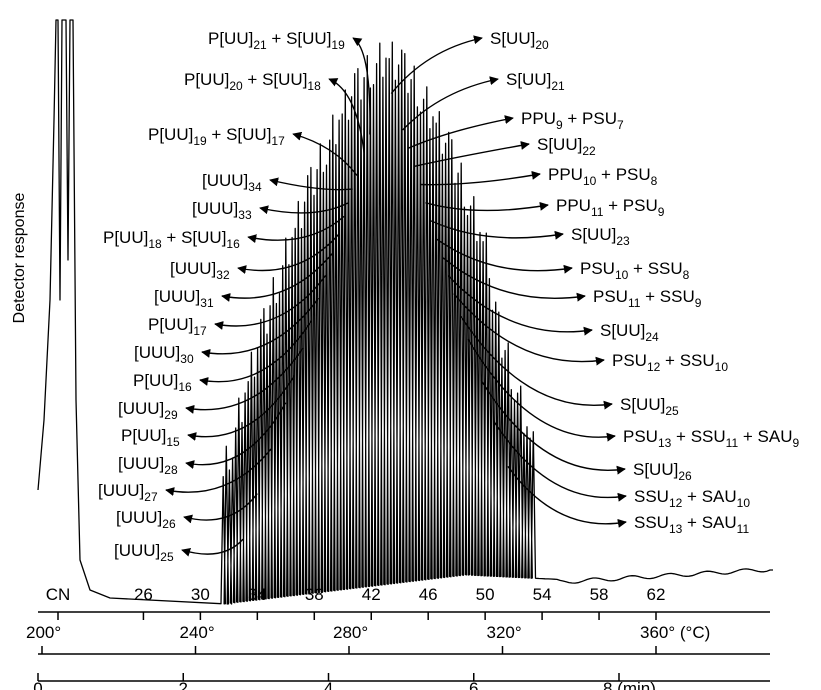 This screenshot has width=821, height=690. What do you see at coordinates (232, 182) in the screenshot?
I see `peak-annotation-label: [UUU]34` at bounding box center [232, 182].